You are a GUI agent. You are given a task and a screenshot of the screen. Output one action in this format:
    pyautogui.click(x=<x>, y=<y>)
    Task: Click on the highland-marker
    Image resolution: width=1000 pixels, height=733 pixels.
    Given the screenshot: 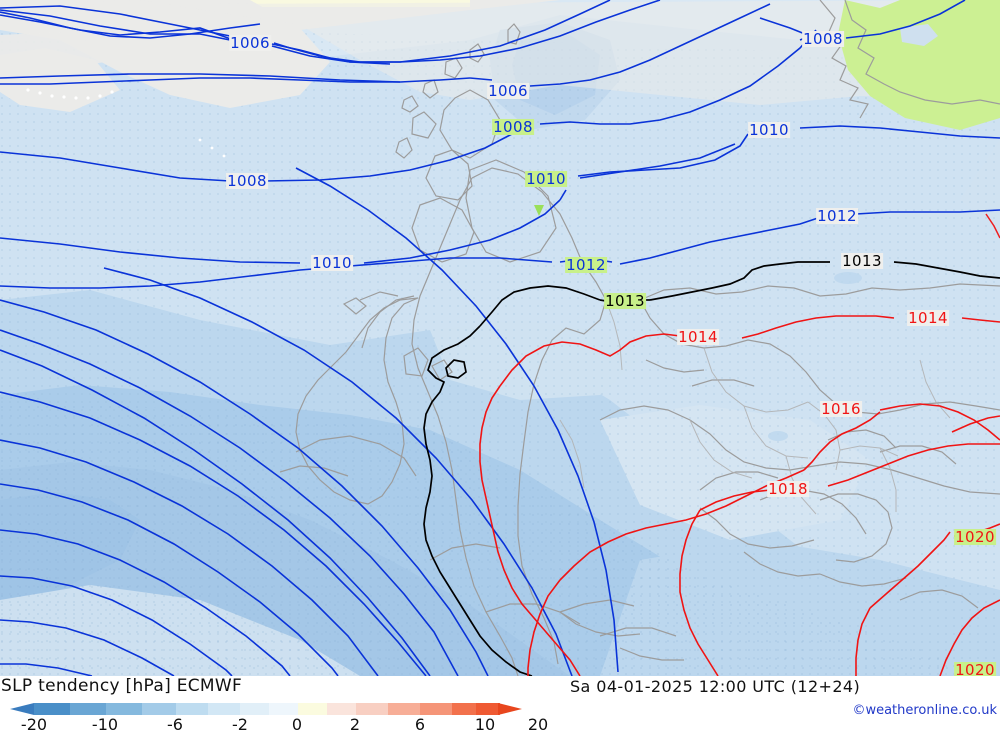 What is the action you would take?
    pyautogui.click(x=539, y=210)
    